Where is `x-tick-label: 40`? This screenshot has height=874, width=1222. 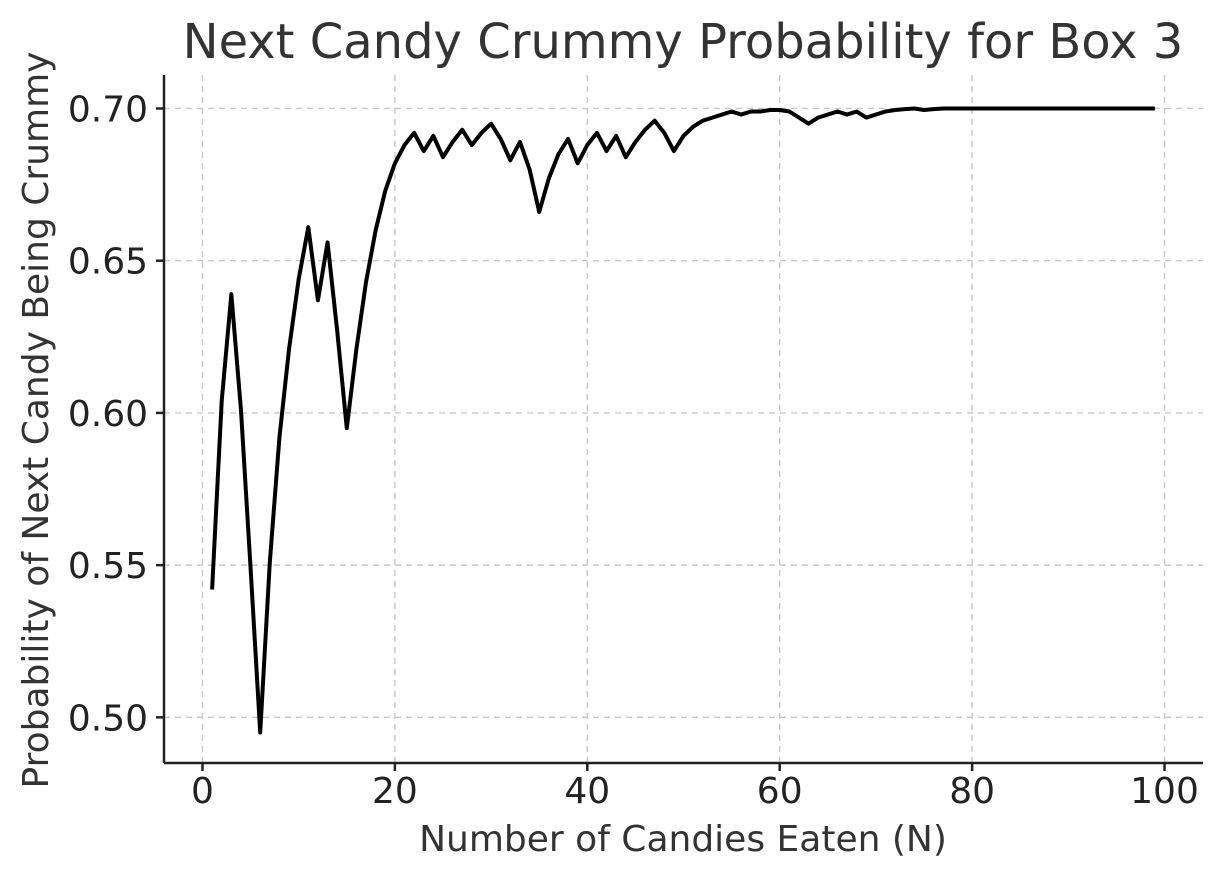 x-tick-label: 40 is located at coordinates (587, 791).